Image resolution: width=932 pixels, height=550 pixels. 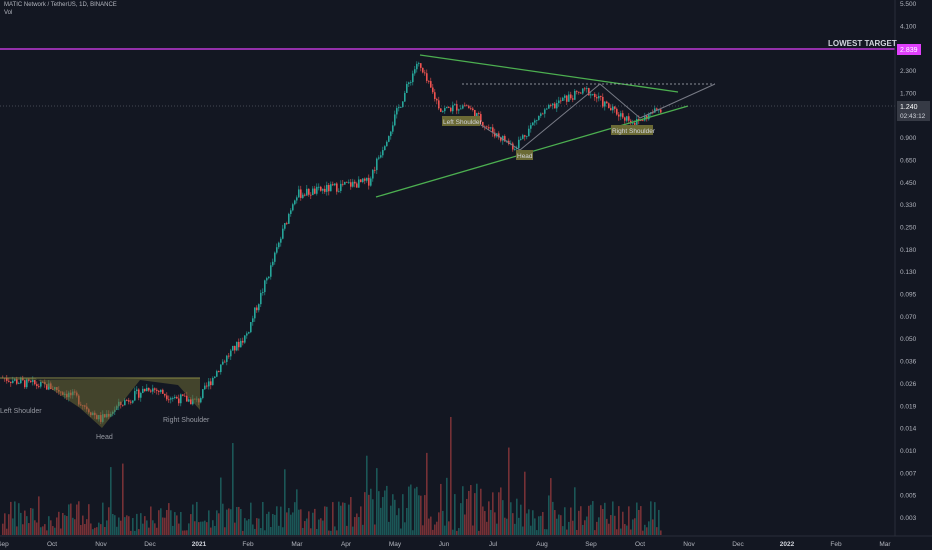 What do you see at coordinates (908, 496) in the screenshot?
I see `y-tick-label: 0.005` at bounding box center [908, 496].